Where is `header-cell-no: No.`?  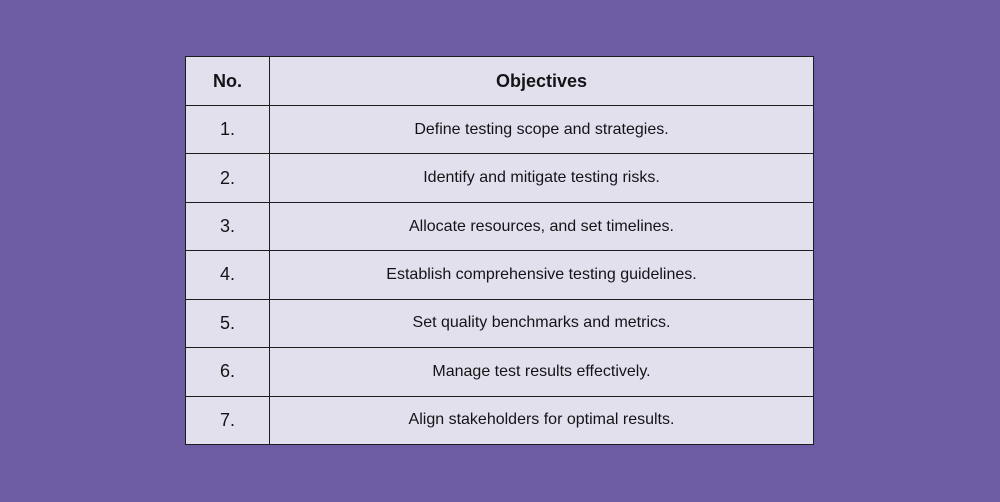
header-cell-no: No. is located at coordinates (227, 81).